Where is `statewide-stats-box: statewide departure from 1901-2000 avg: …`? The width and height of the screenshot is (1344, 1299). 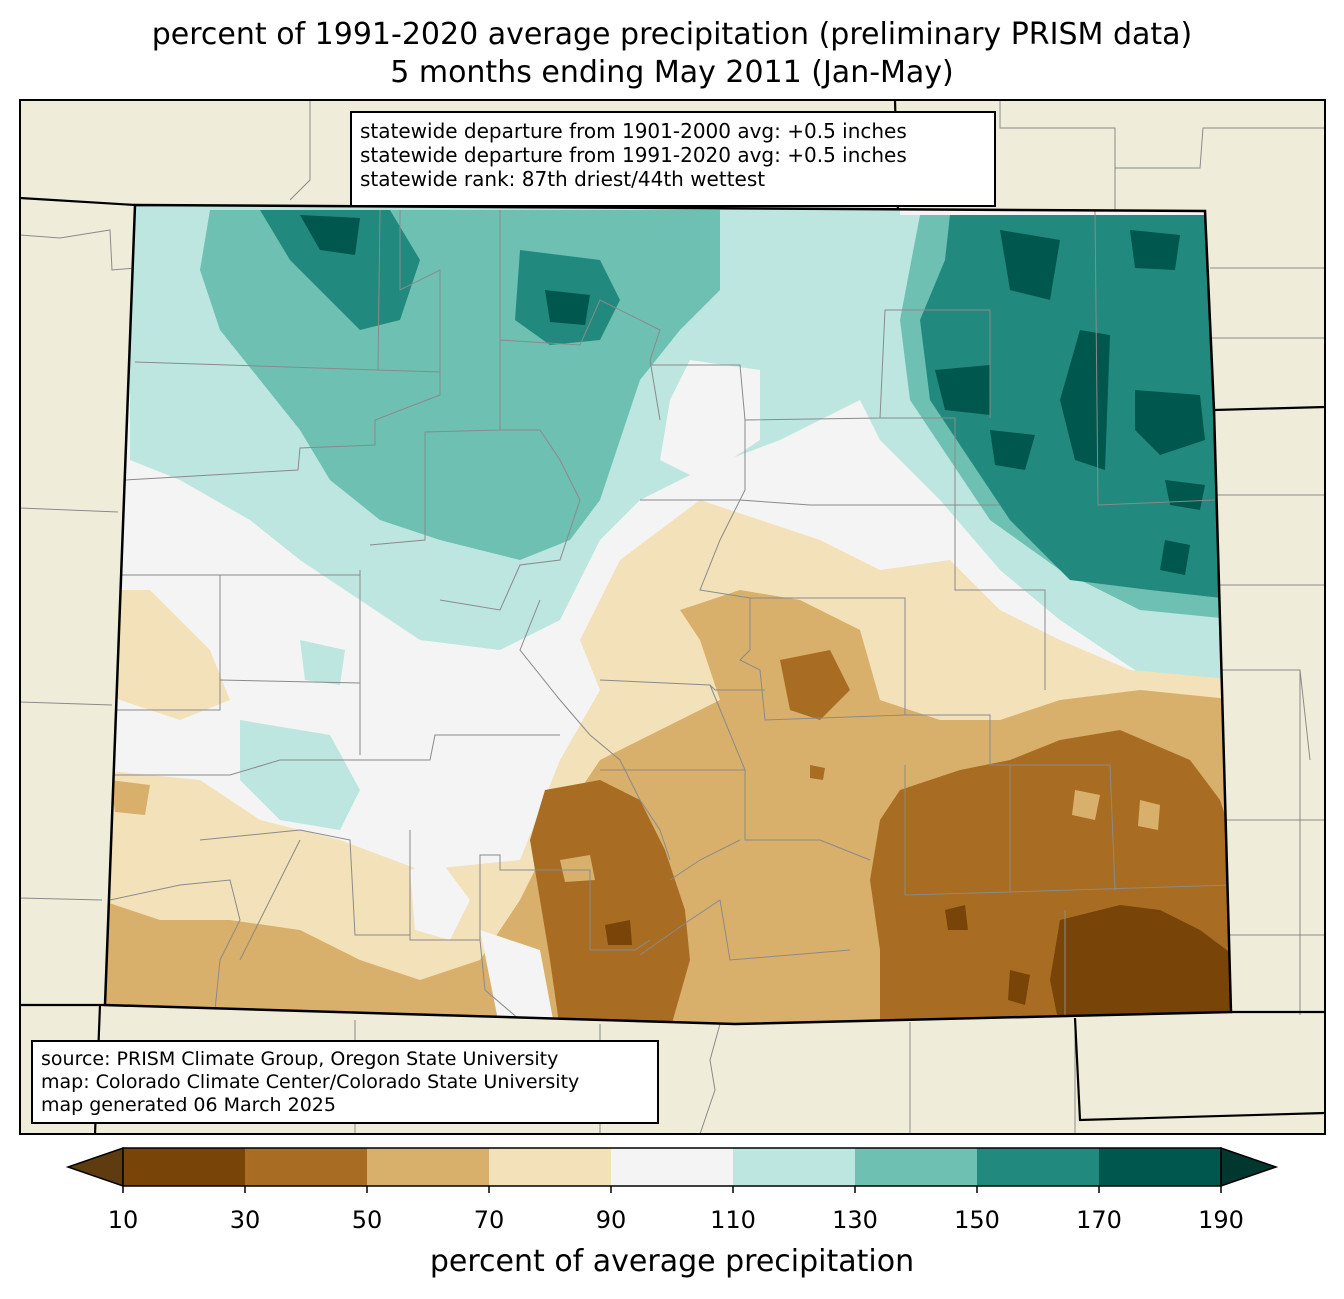
statewide-stats-box: statewide departure from 1901-2000 avg: … is located at coordinates (673, 159).